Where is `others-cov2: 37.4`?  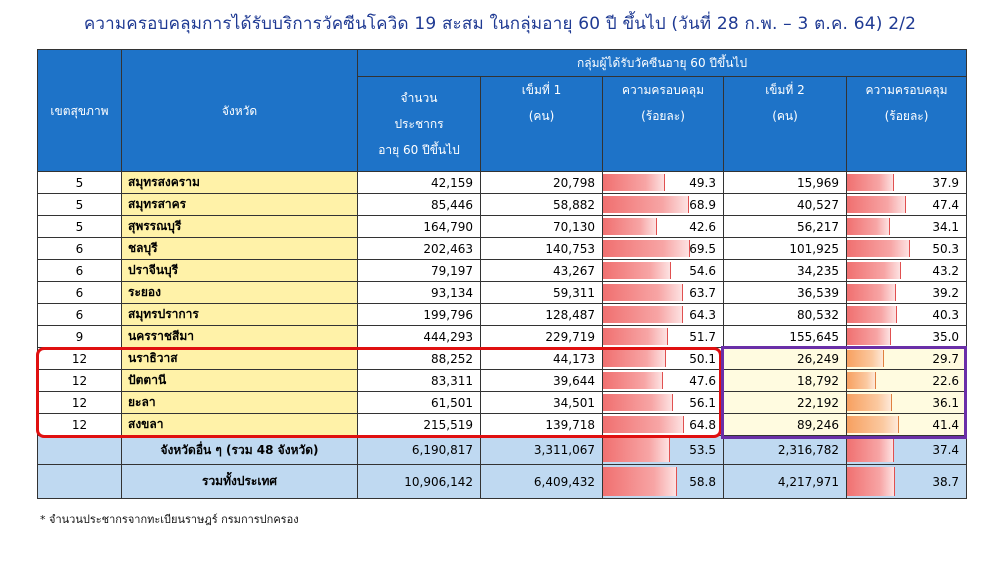
others-cov2: 37.4 is located at coordinates (906, 450).